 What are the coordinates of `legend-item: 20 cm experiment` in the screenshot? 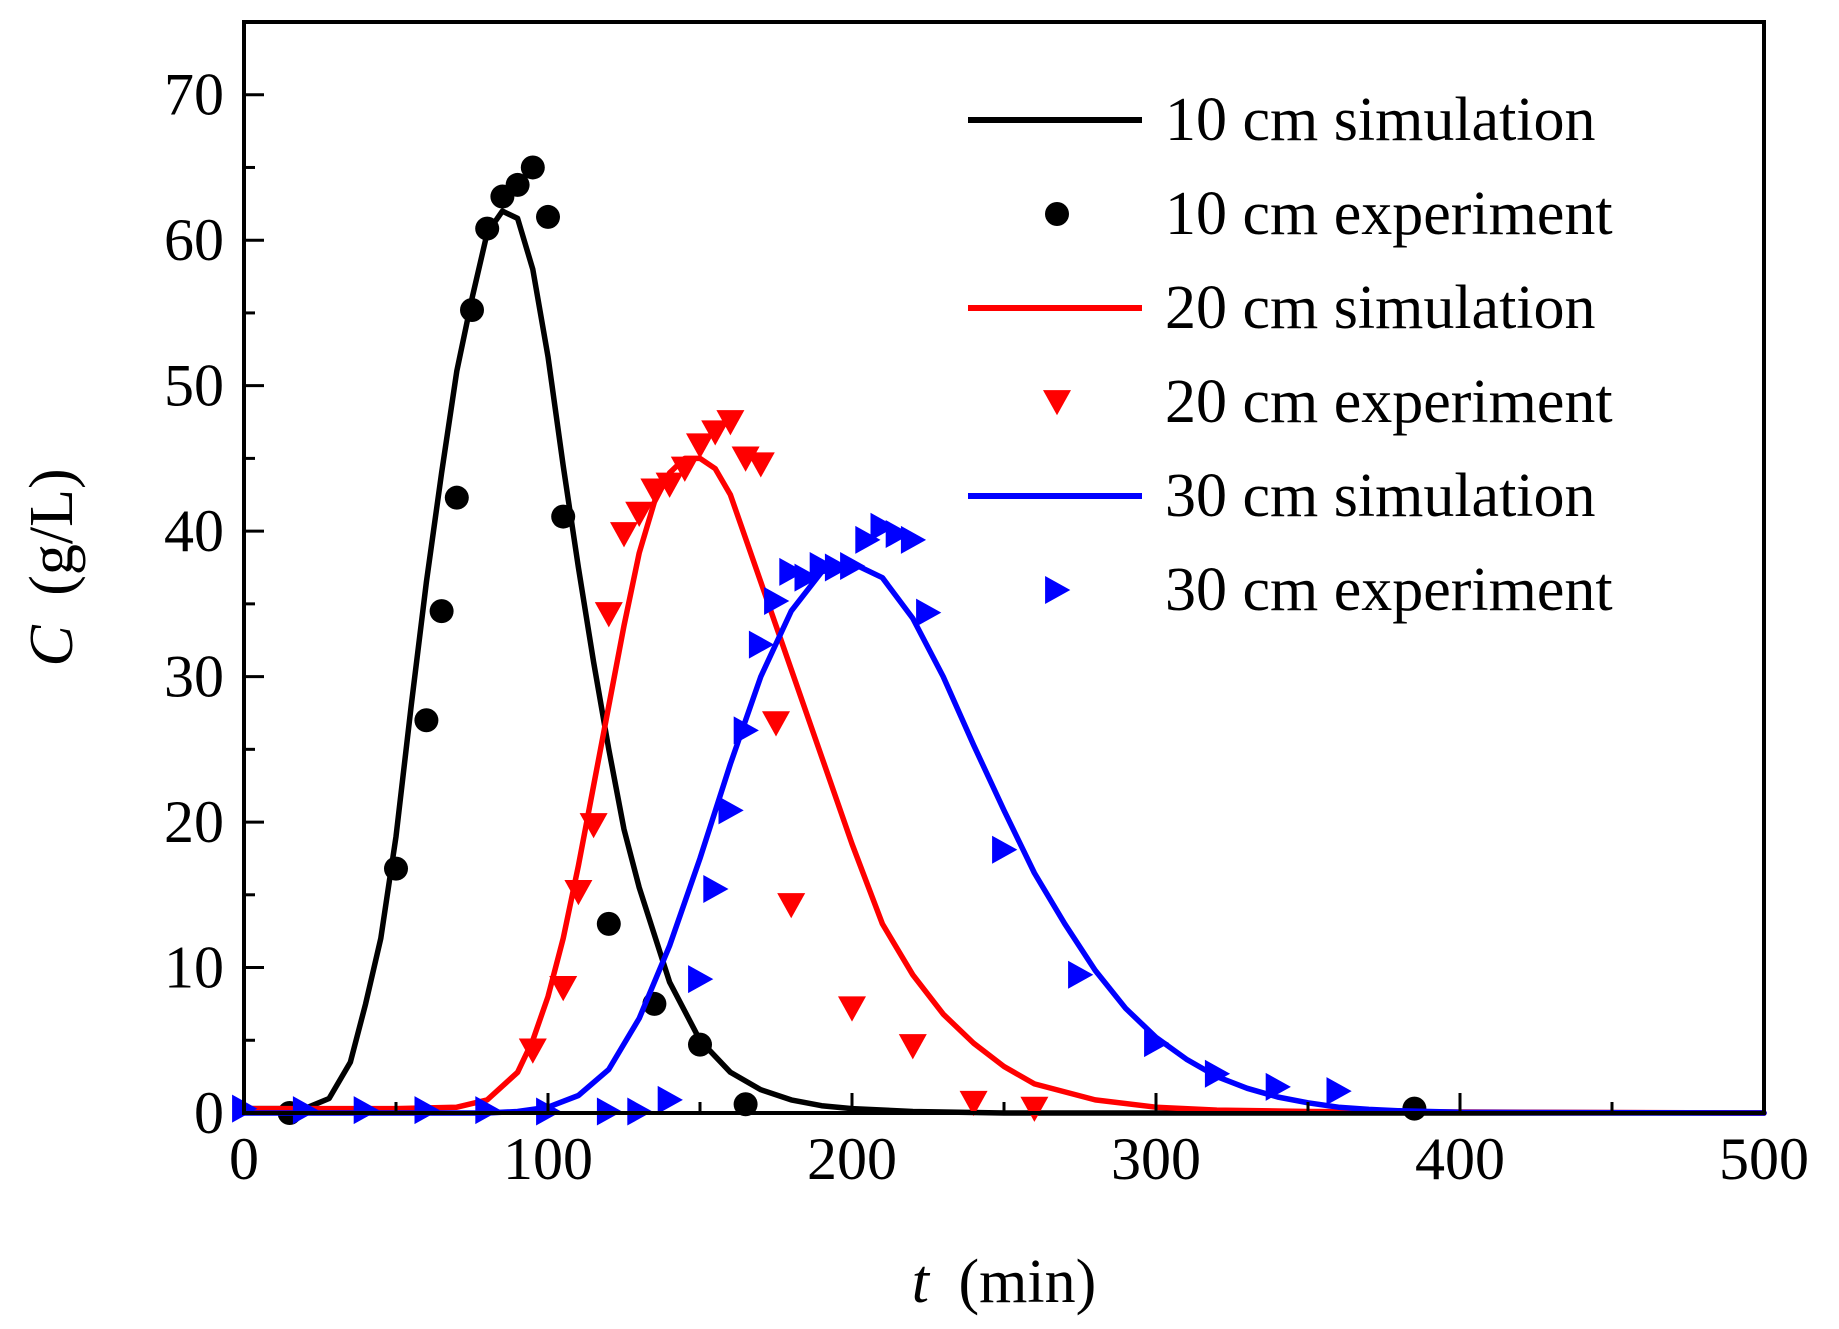 It's located at (1328, 402).